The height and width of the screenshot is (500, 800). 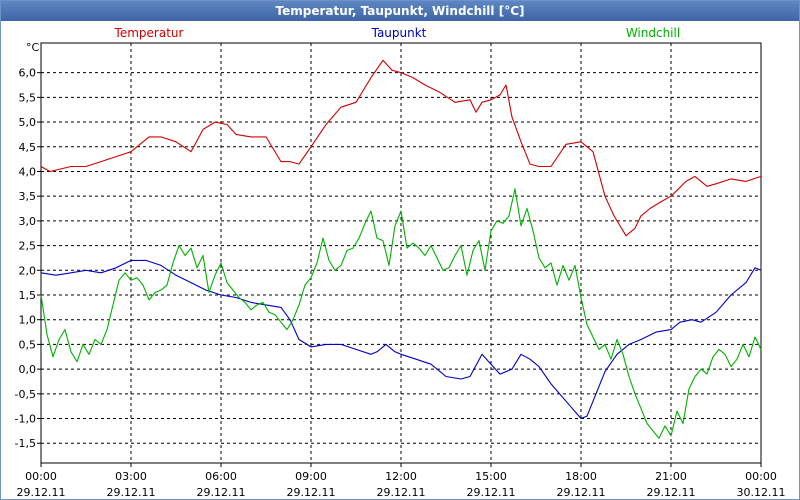 What do you see at coordinates (761, 492) in the screenshot?
I see `x-tick-date-label: 30.12.11` at bounding box center [761, 492].